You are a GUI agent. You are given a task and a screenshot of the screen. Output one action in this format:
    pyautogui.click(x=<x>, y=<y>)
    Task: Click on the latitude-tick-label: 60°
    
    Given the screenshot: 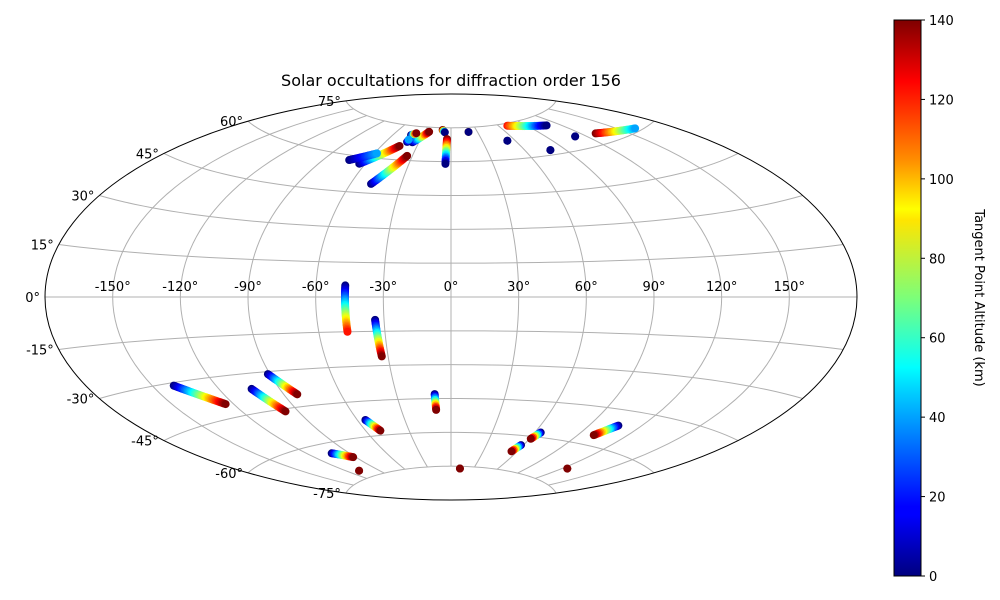 What is the action you would take?
    pyautogui.click(x=231, y=122)
    